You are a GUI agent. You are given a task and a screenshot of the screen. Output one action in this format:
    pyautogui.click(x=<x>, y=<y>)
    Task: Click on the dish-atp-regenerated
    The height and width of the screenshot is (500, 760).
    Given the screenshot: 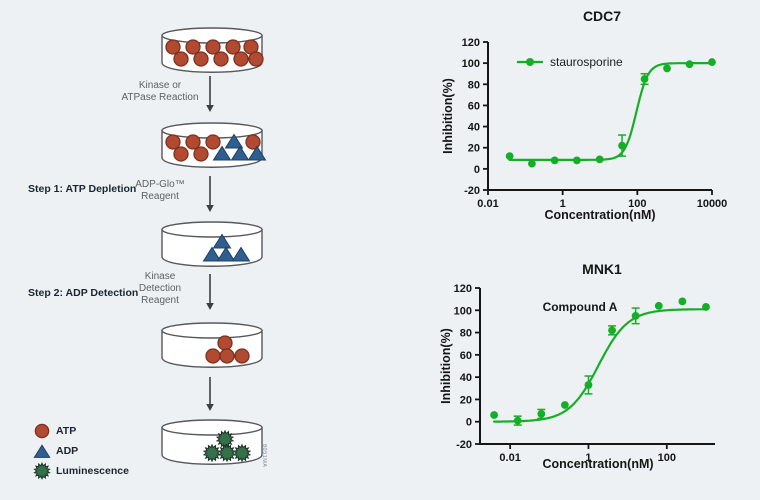 What is the action you would take?
    pyautogui.click(x=212, y=345)
    